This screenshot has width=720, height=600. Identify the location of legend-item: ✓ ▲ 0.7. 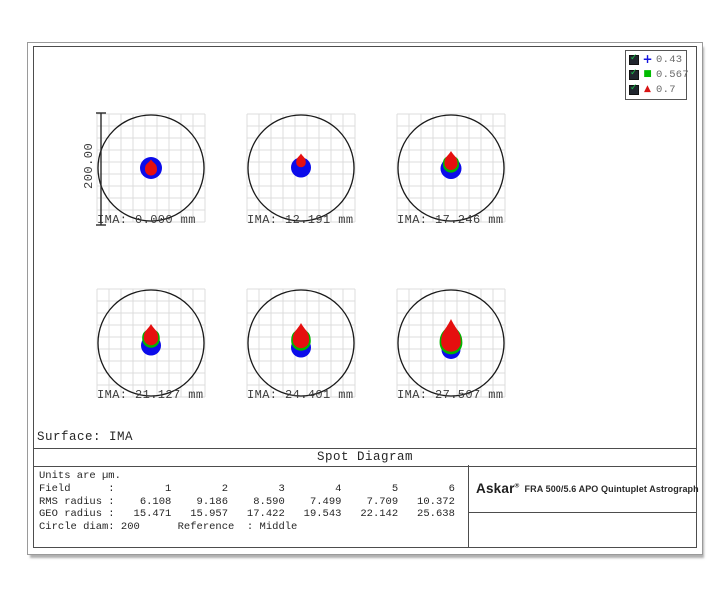
(656, 89).